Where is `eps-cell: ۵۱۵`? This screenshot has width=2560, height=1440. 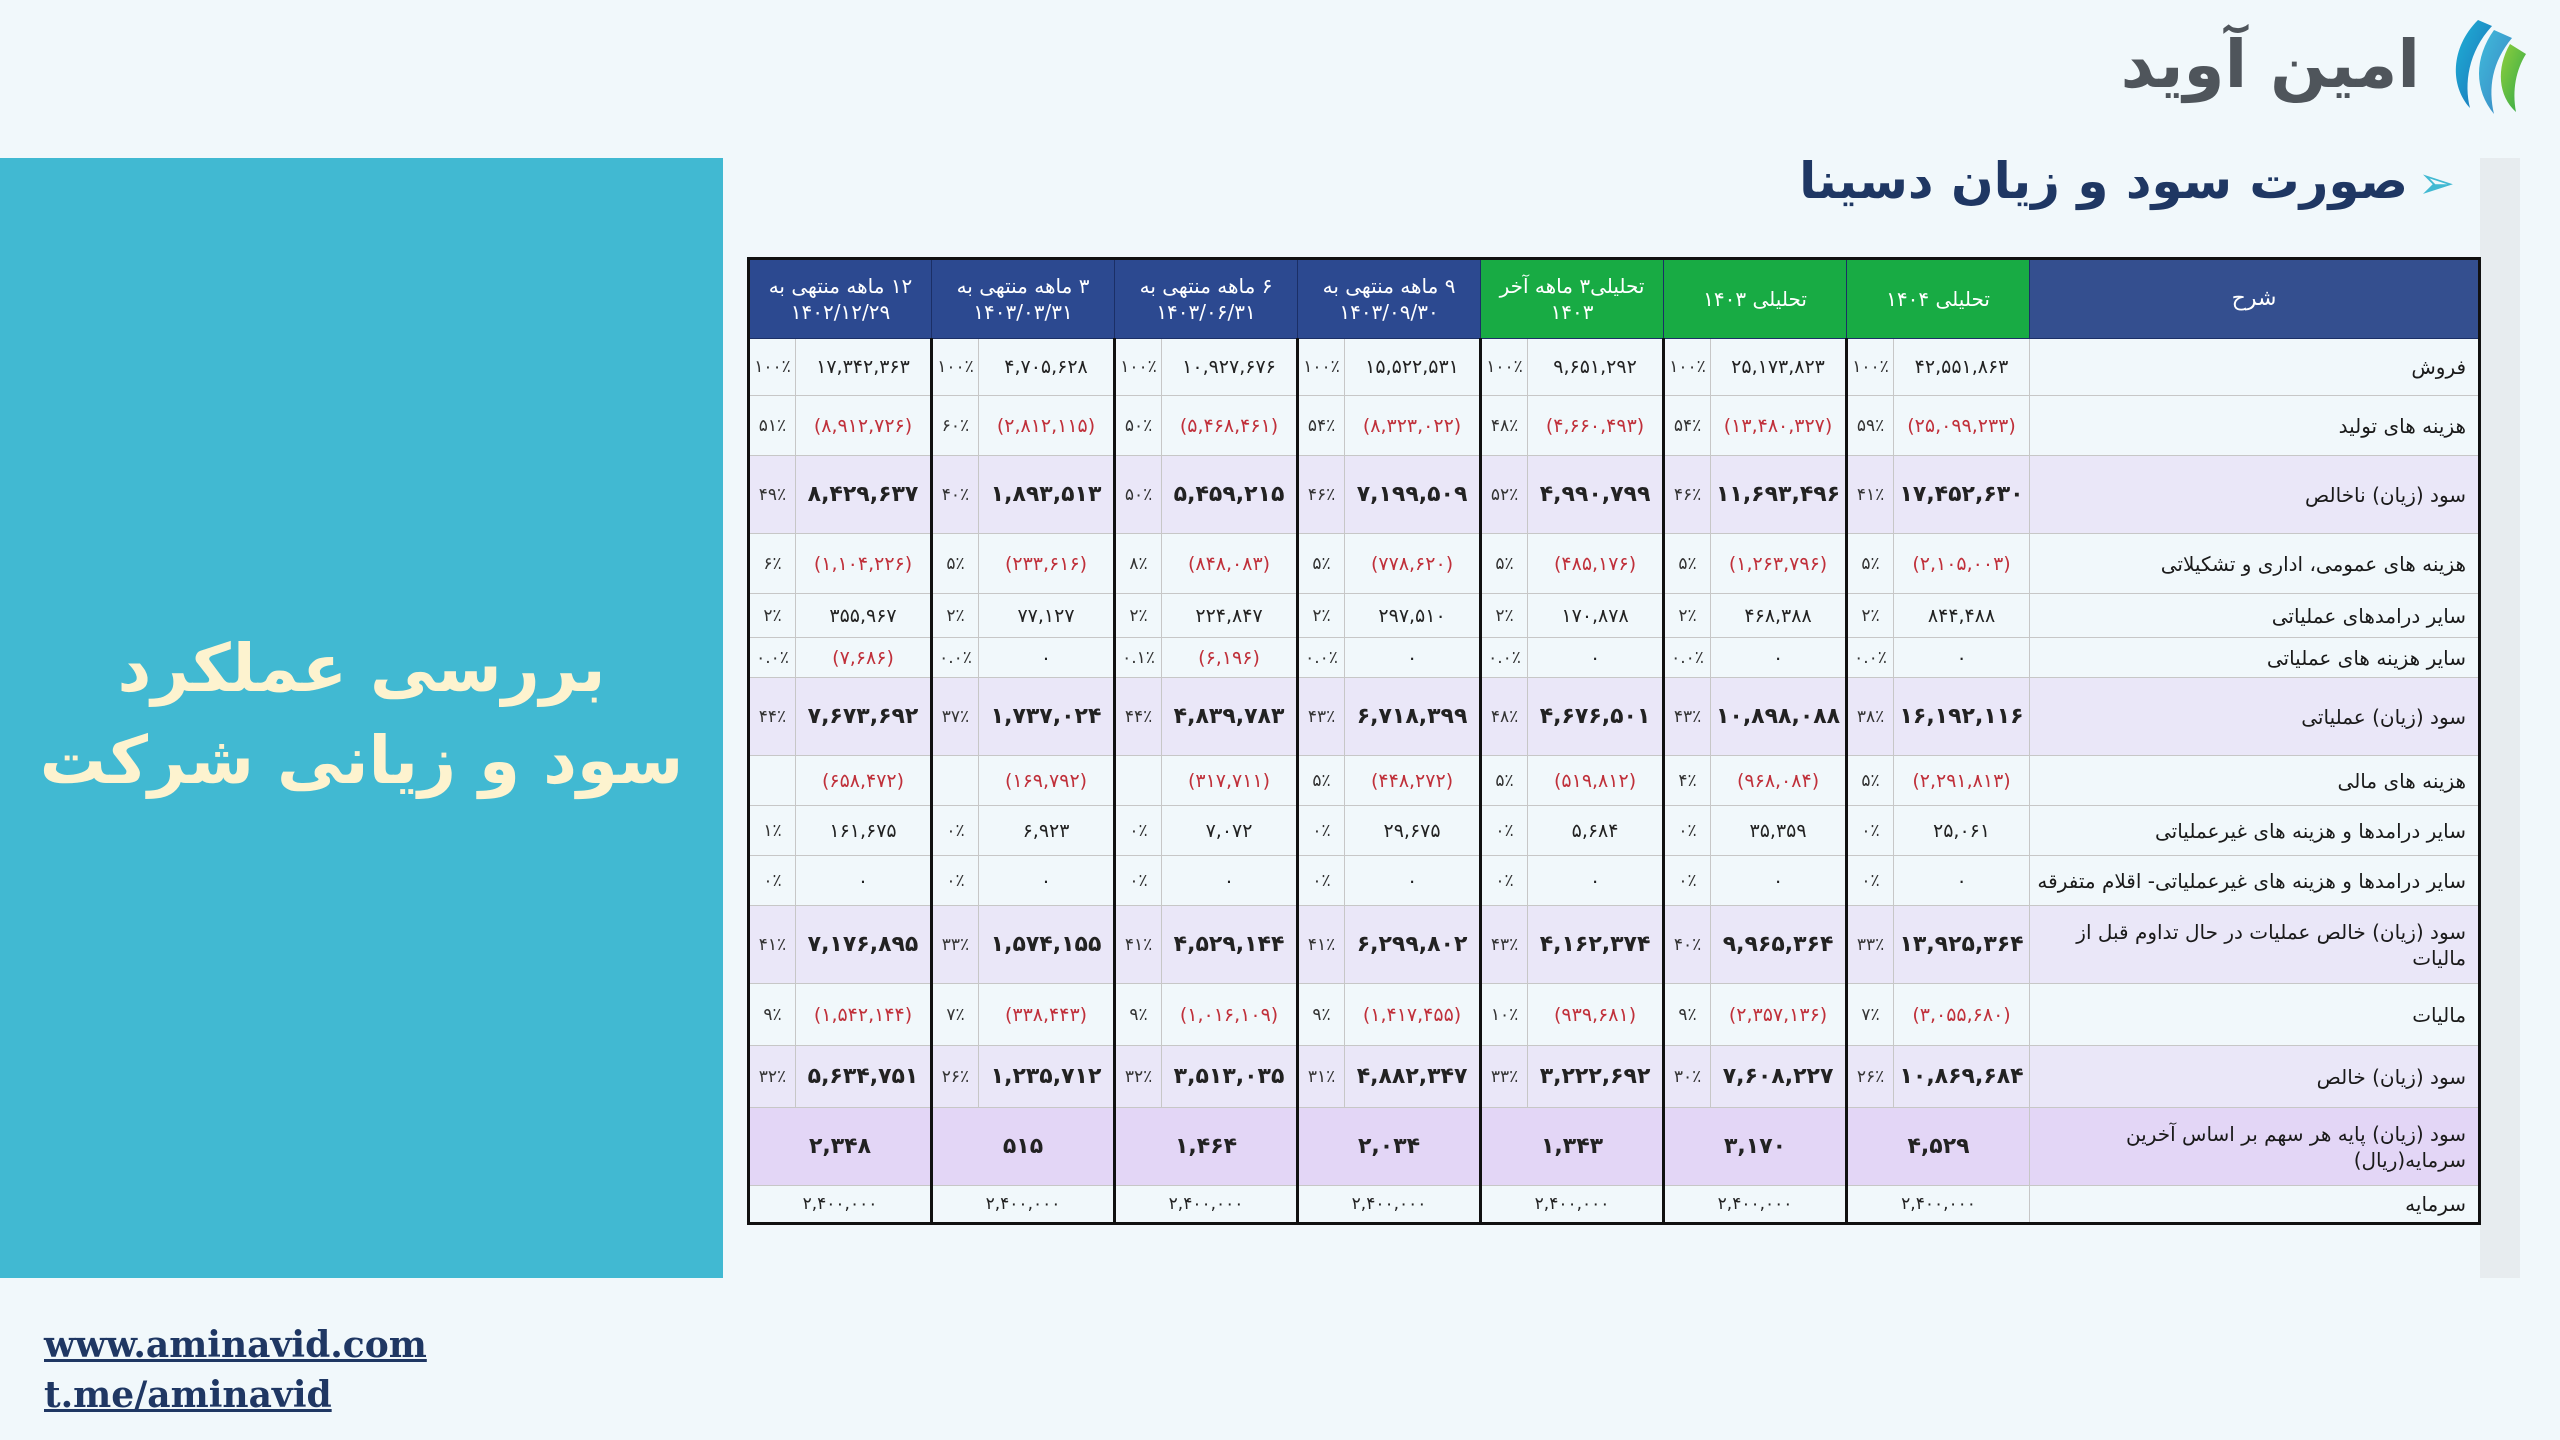
eps-cell: ۵۱۵ is located at coordinates (1022, 1146).